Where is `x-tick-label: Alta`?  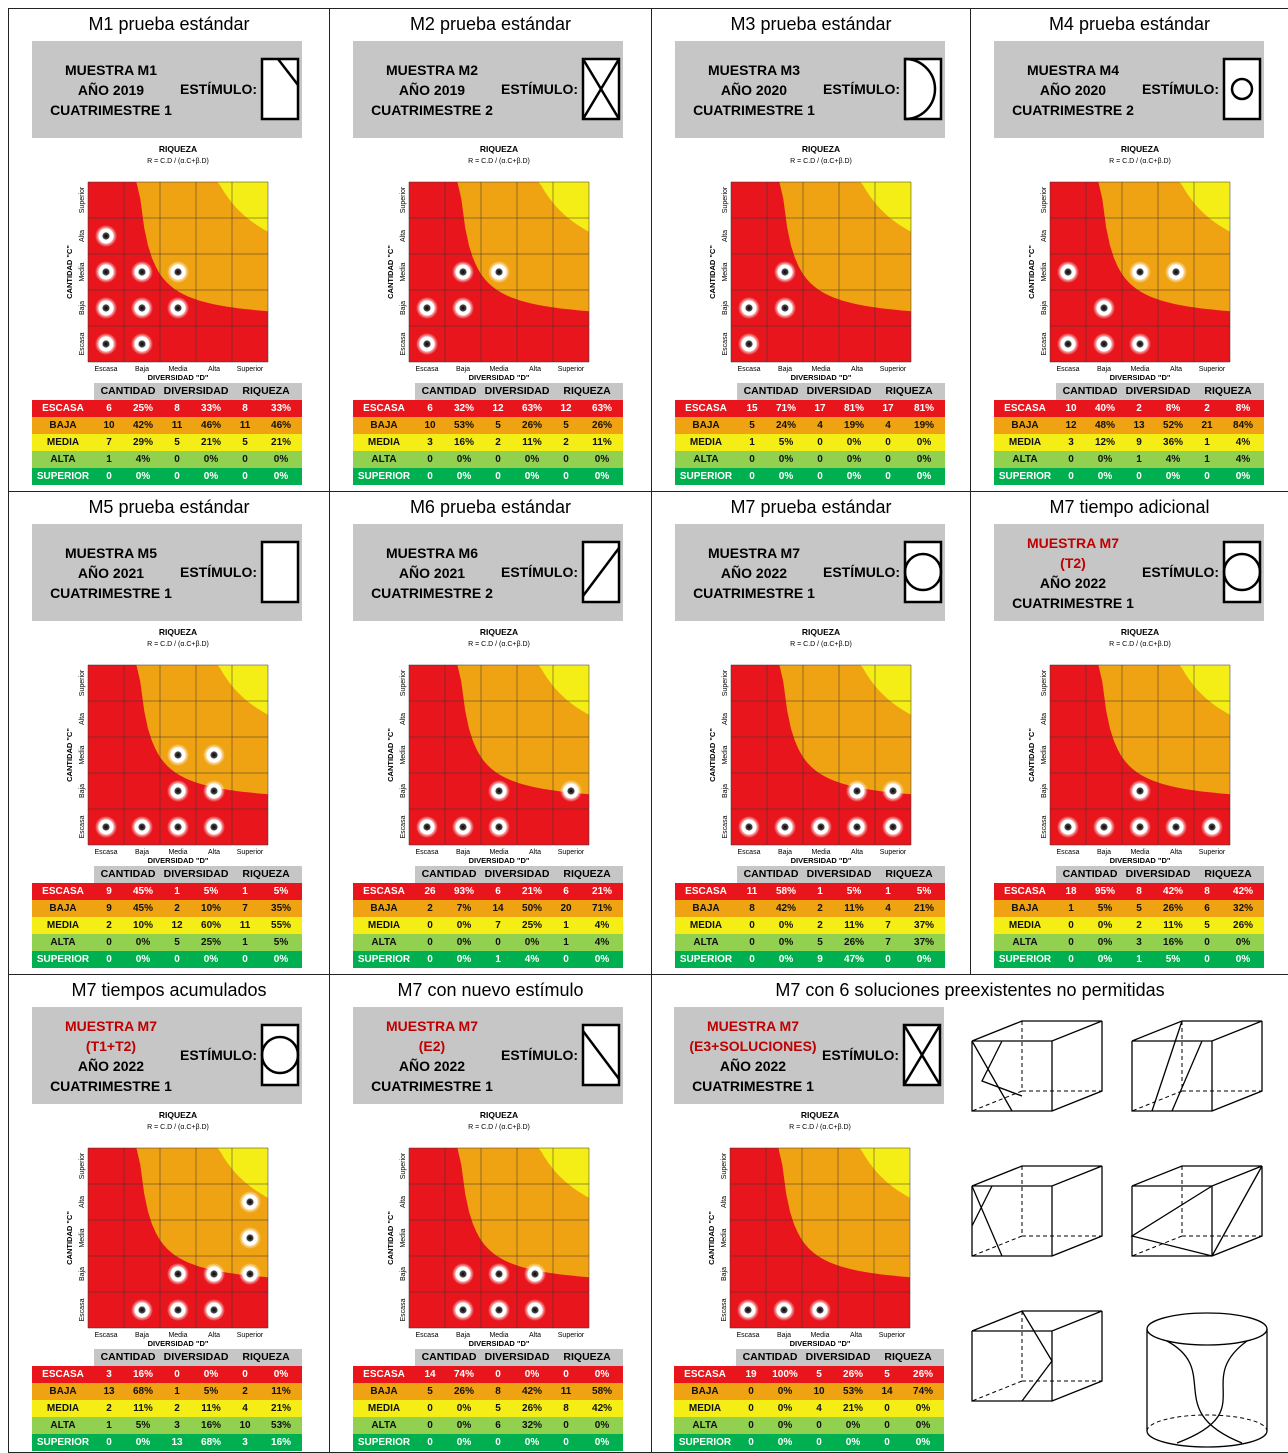 x-tick-label: Alta is located at coordinates (535, 852).